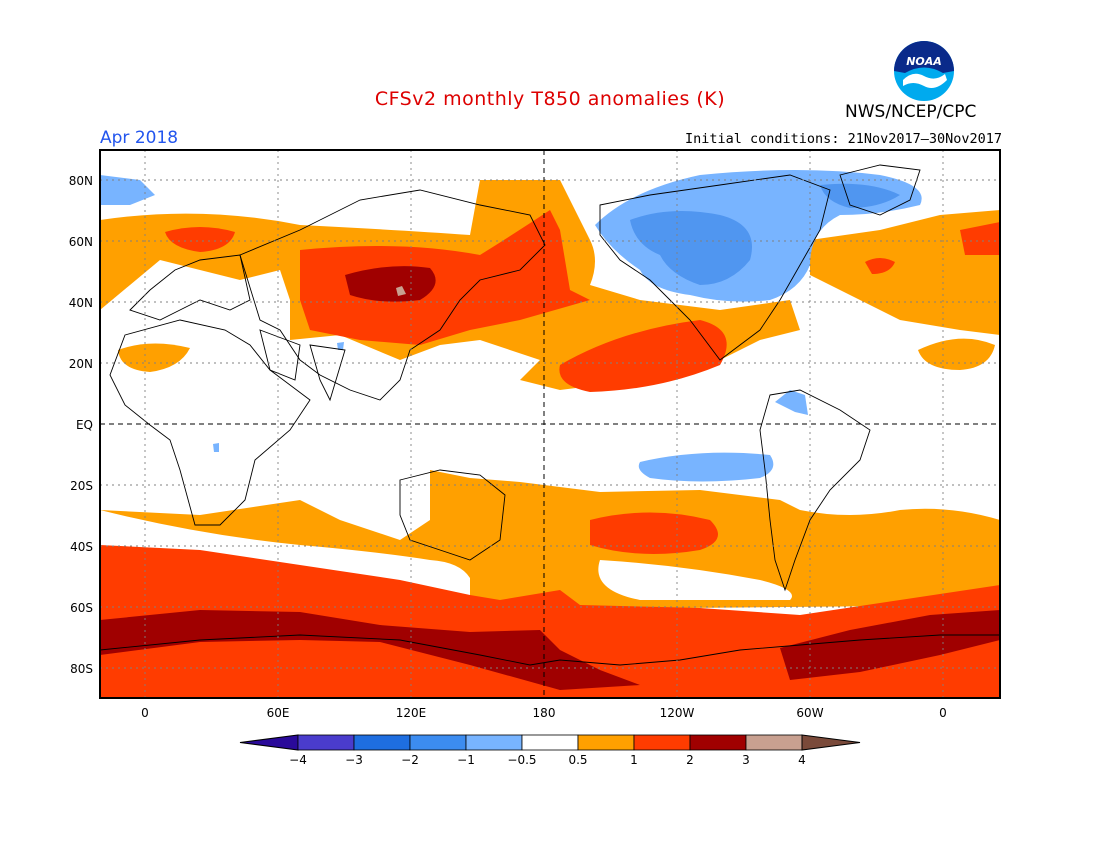 The height and width of the screenshot is (850, 1100). I want to click on lon-label: 60W, so click(809, 713).